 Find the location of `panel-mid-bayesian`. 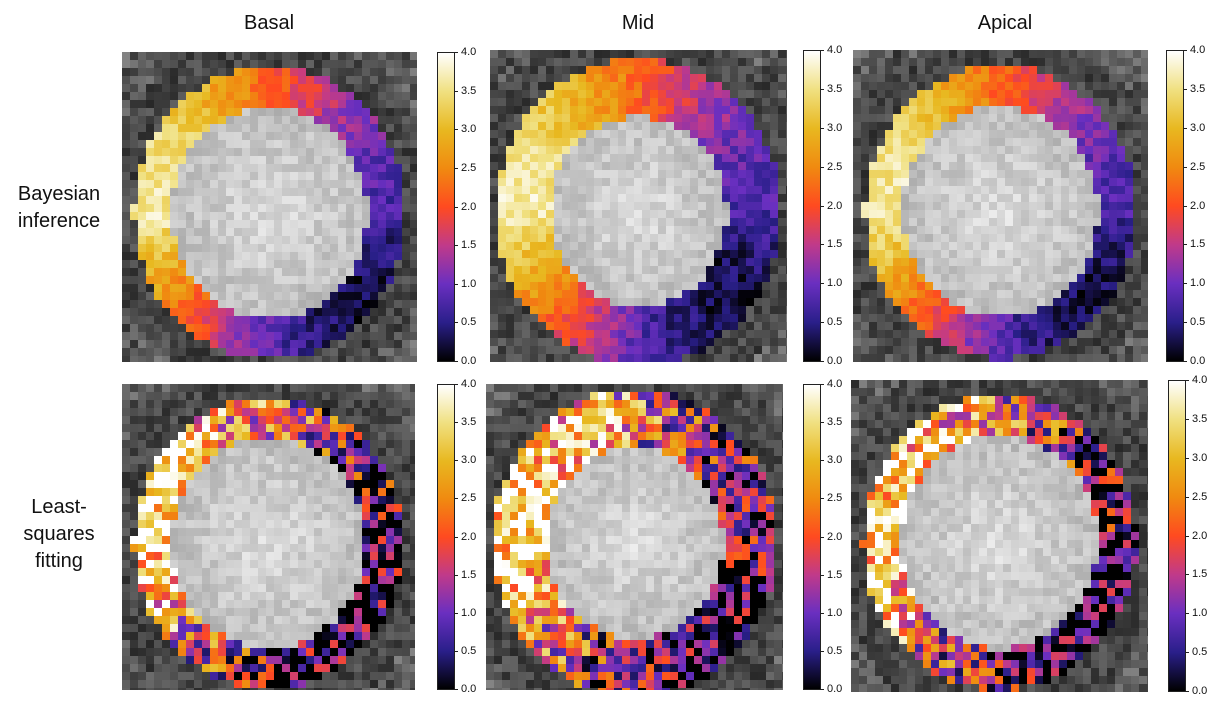

panel-mid-bayesian is located at coordinates (638, 206).